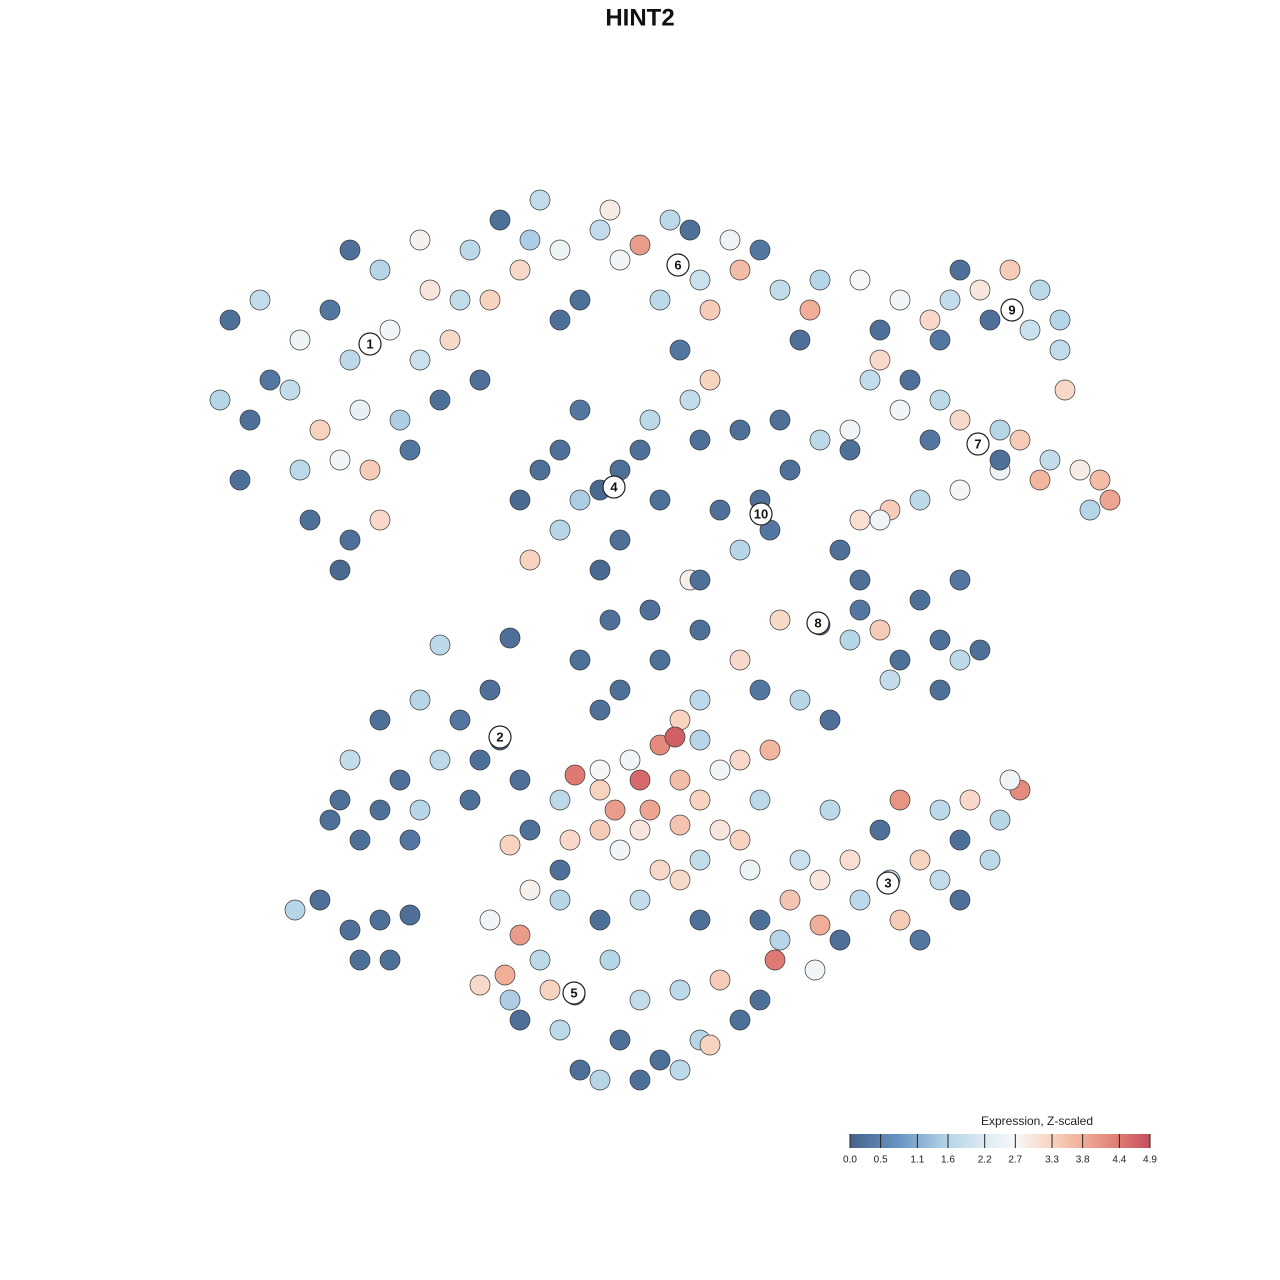 The image size is (1280, 1280). What do you see at coordinates (1052, 1160) in the screenshot?
I see `colorbar-tick-label: 3.3` at bounding box center [1052, 1160].